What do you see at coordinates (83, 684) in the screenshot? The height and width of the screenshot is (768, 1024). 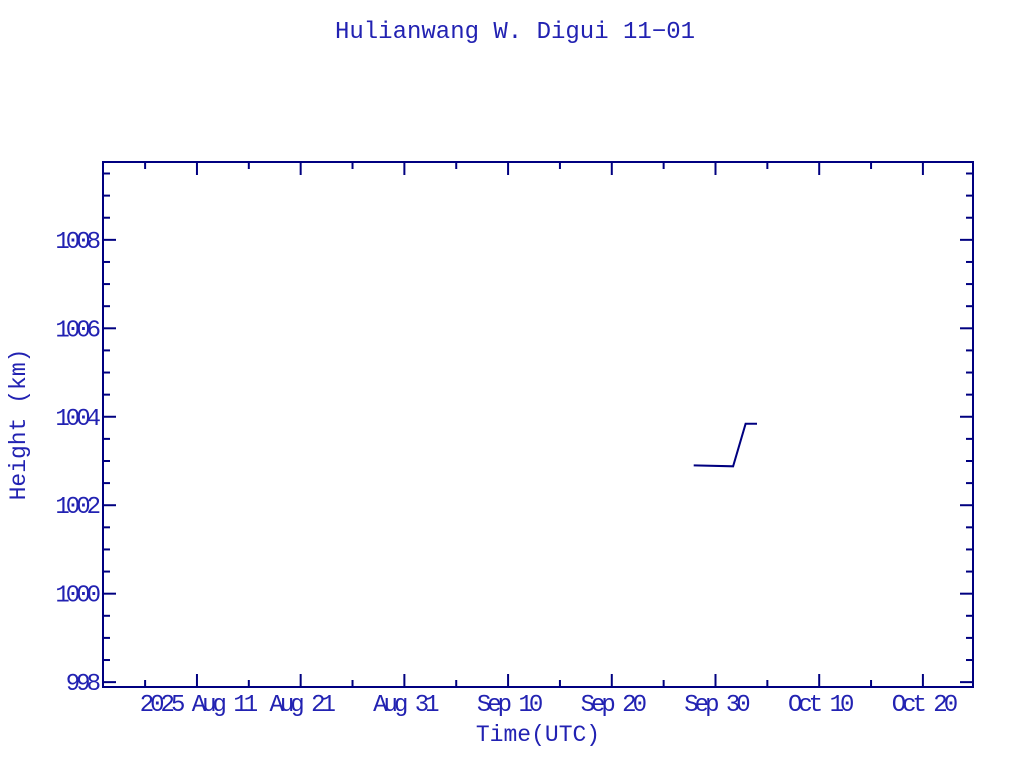 I see `y-tick-label: 998` at bounding box center [83, 684].